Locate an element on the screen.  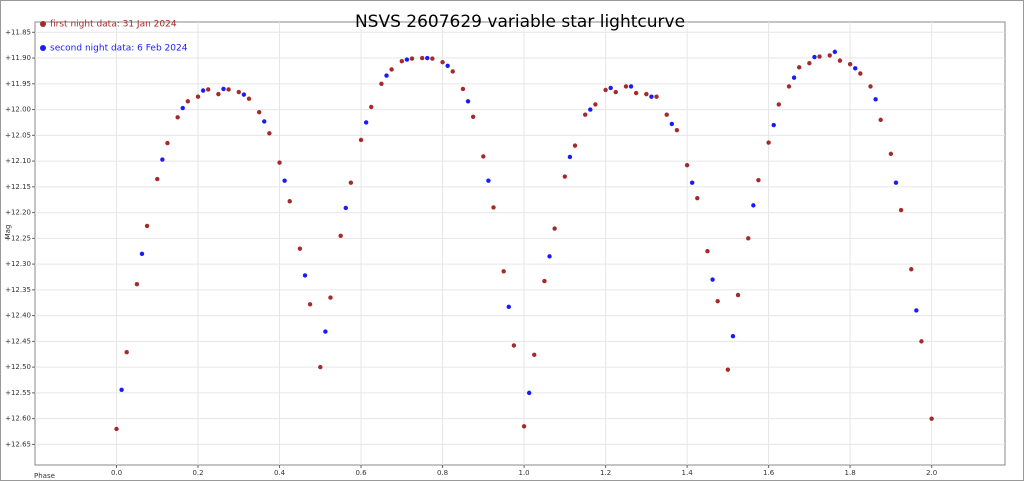
x-axis-label: Phase is located at coordinates (44, 476).